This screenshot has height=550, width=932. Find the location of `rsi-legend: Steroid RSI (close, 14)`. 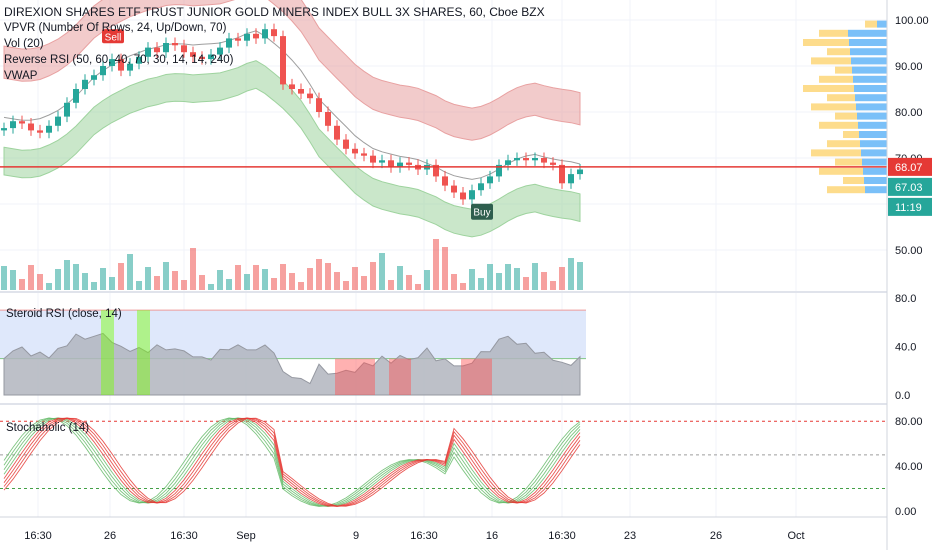

rsi-legend: Steroid RSI (close, 14) is located at coordinates (64, 314).